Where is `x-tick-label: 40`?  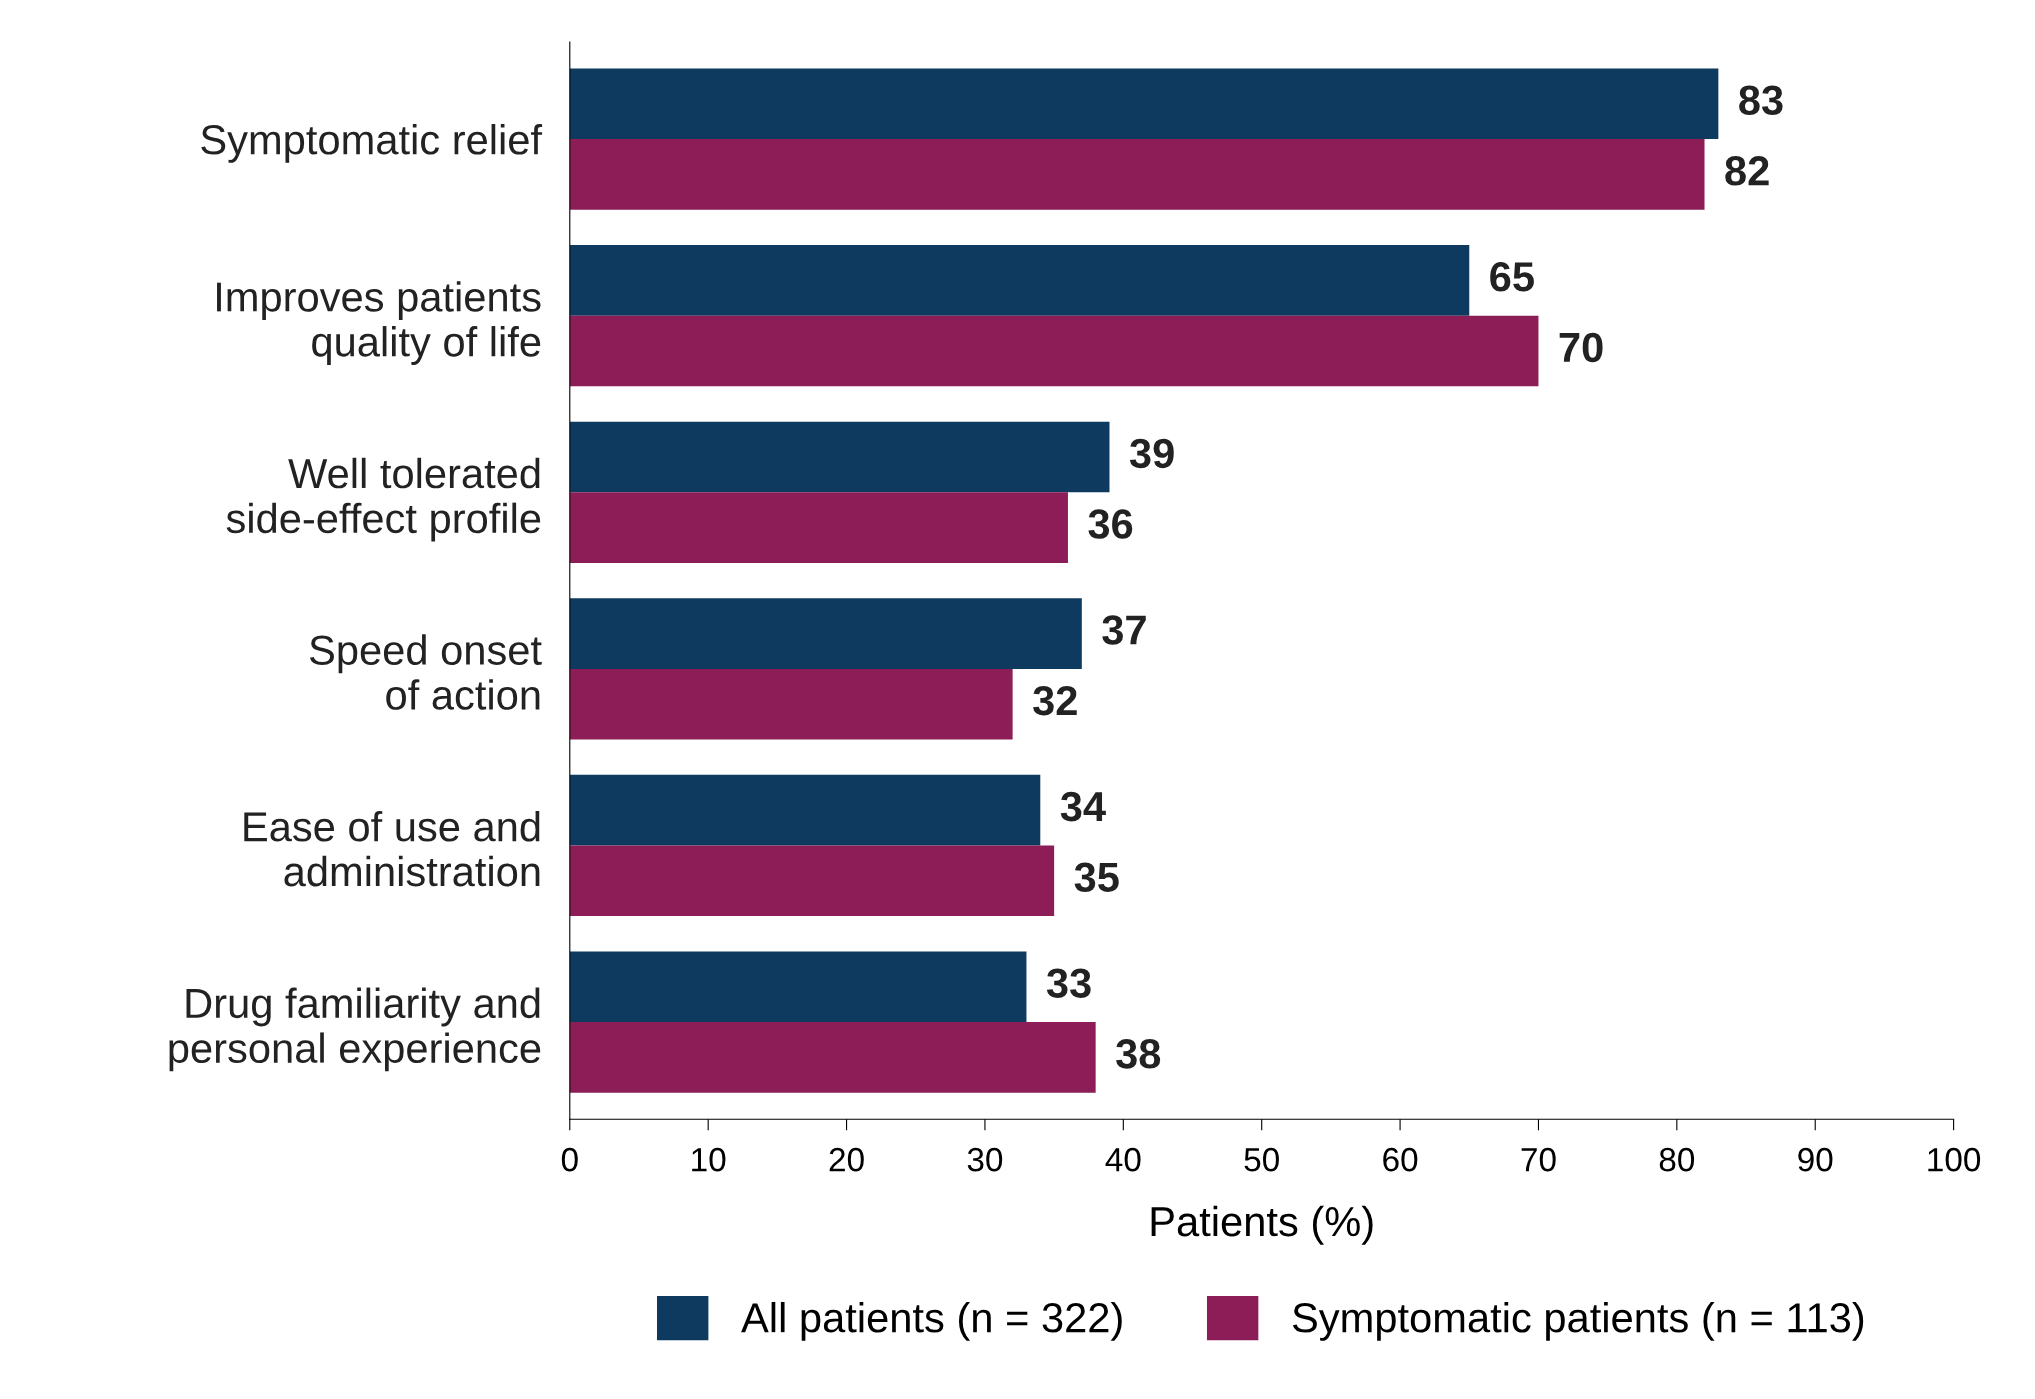 x-tick-label: 40 is located at coordinates (1123, 1159).